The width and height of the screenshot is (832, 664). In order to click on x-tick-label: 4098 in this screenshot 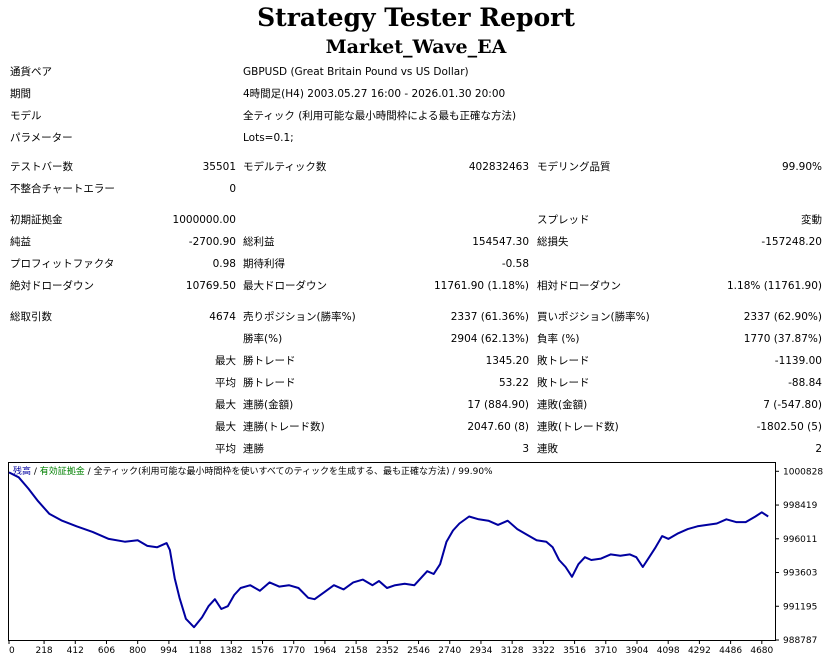, I will do `click(668, 651)`.